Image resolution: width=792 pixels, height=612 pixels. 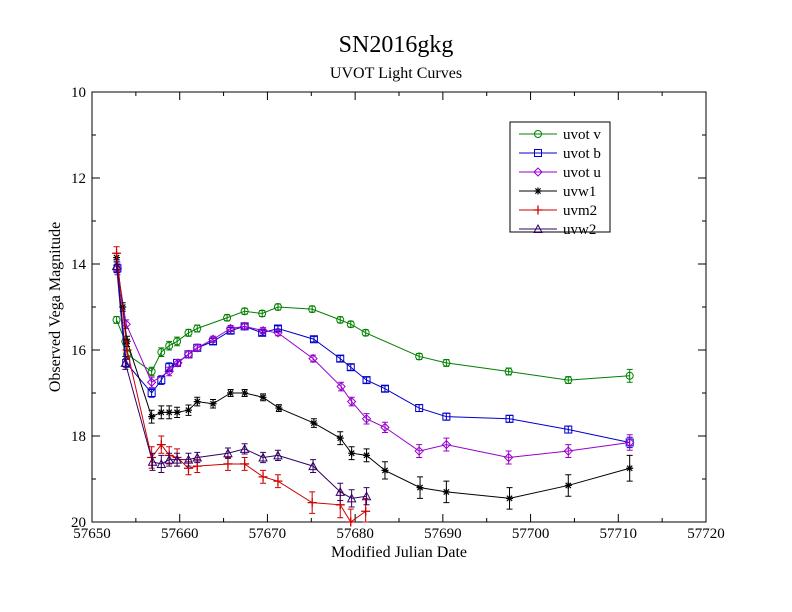 I want to click on legend-label: uvot u, so click(x=582, y=173).